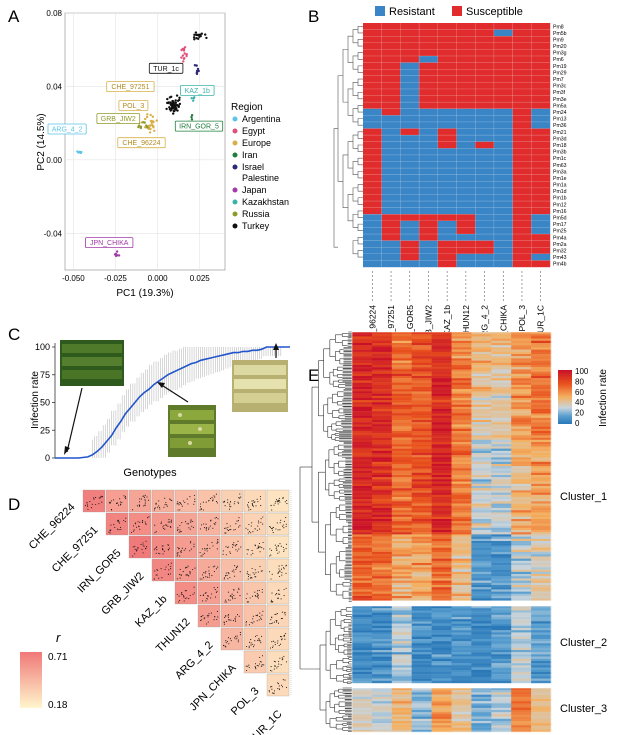 The image size is (624, 735). Describe the element at coordinates (161, 385) in the screenshot. I see `arrow-intermediate-head` at that location.